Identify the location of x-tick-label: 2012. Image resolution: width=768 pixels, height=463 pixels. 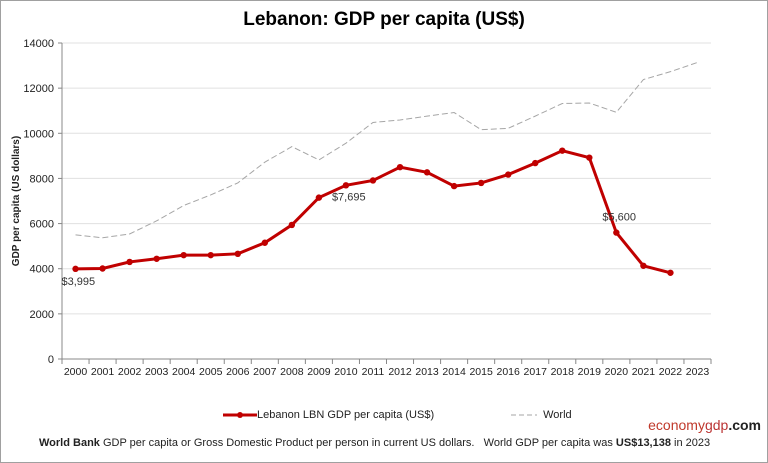
(400, 372).